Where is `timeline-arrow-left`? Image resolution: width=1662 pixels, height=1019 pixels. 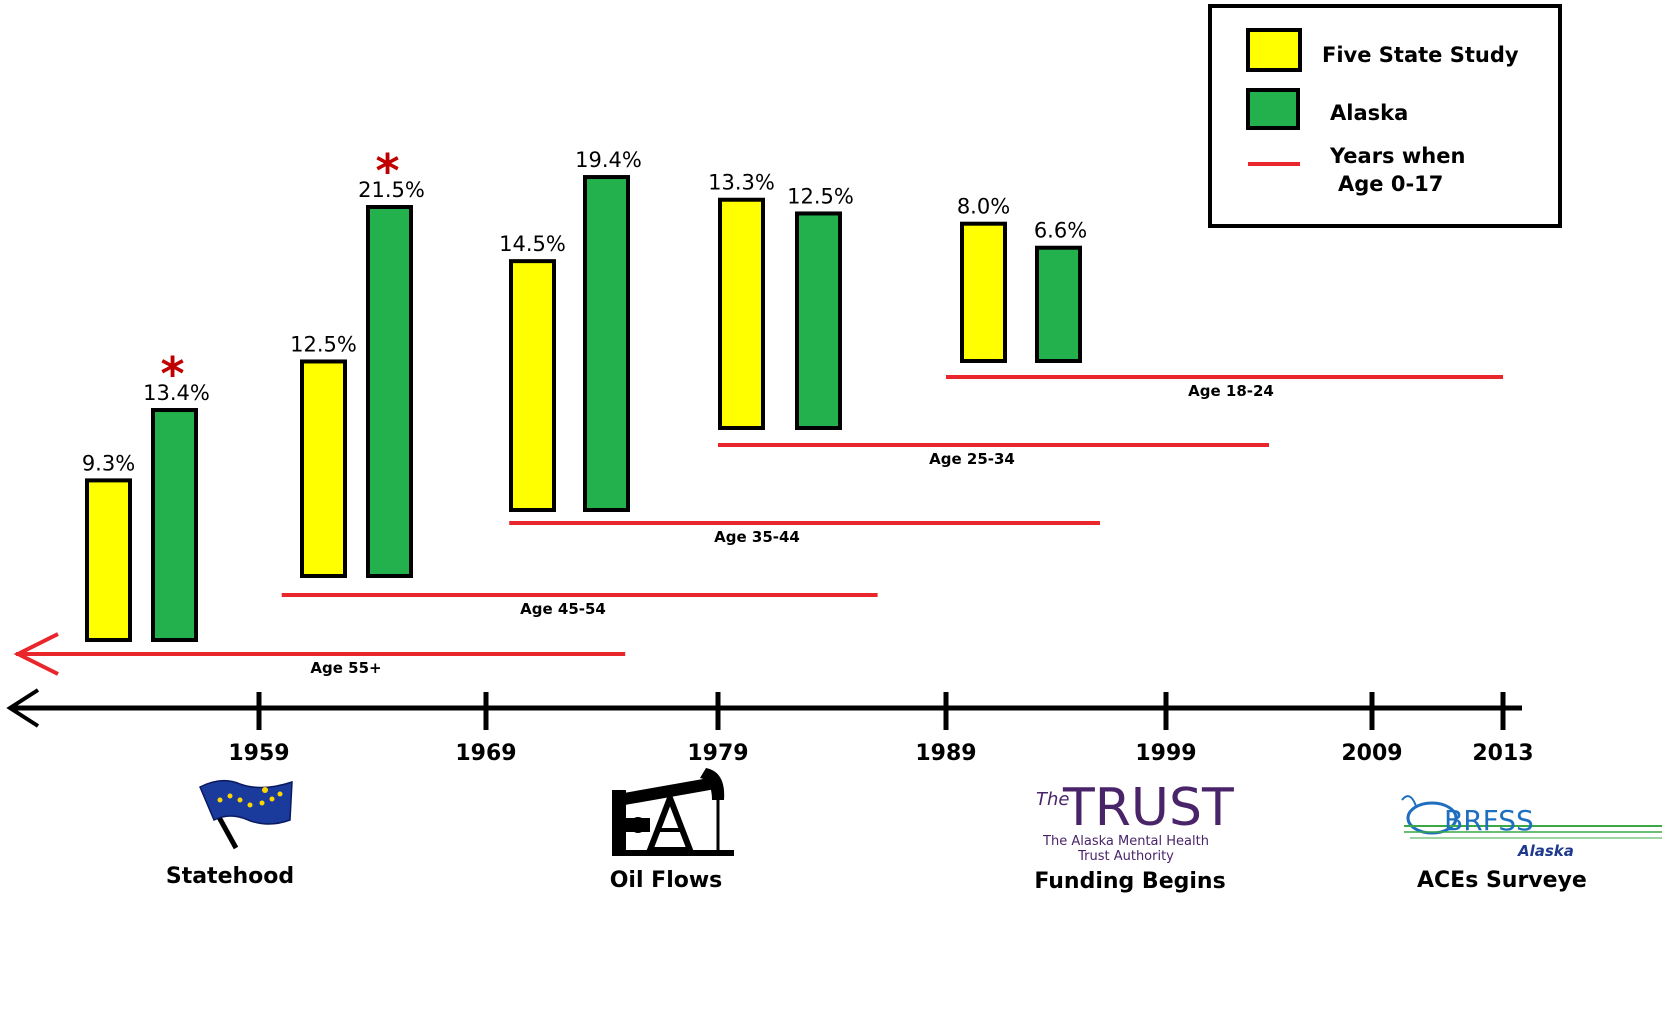 timeline-arrow-left is located at coordinates (23, 708).